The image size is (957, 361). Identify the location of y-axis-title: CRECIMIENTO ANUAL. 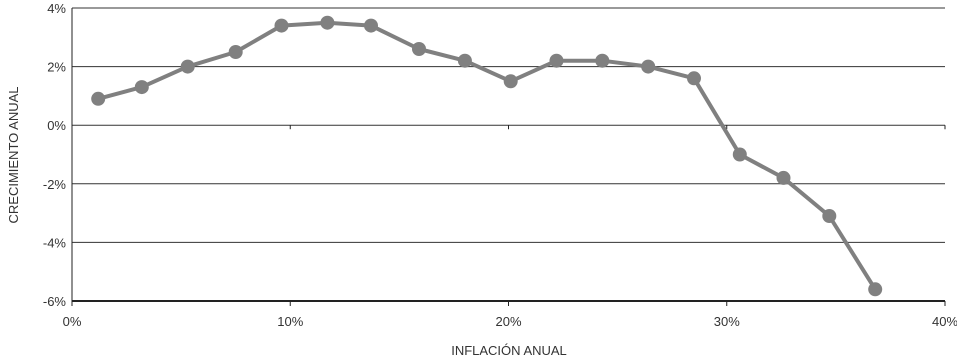
(13, 154).